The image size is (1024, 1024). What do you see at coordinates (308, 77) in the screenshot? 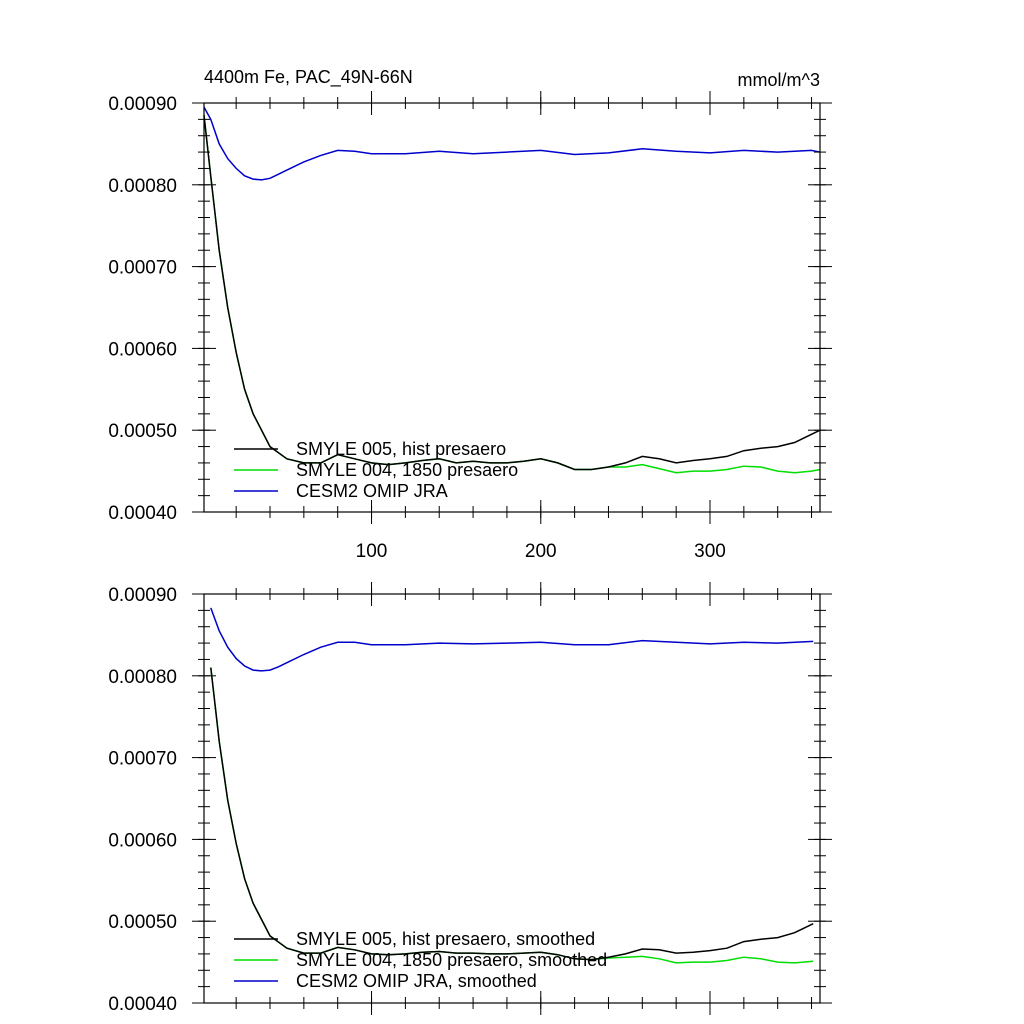
I see `chart-title: 4400m Fe, PAC_49N-66N` at bounding box center [308, 77].